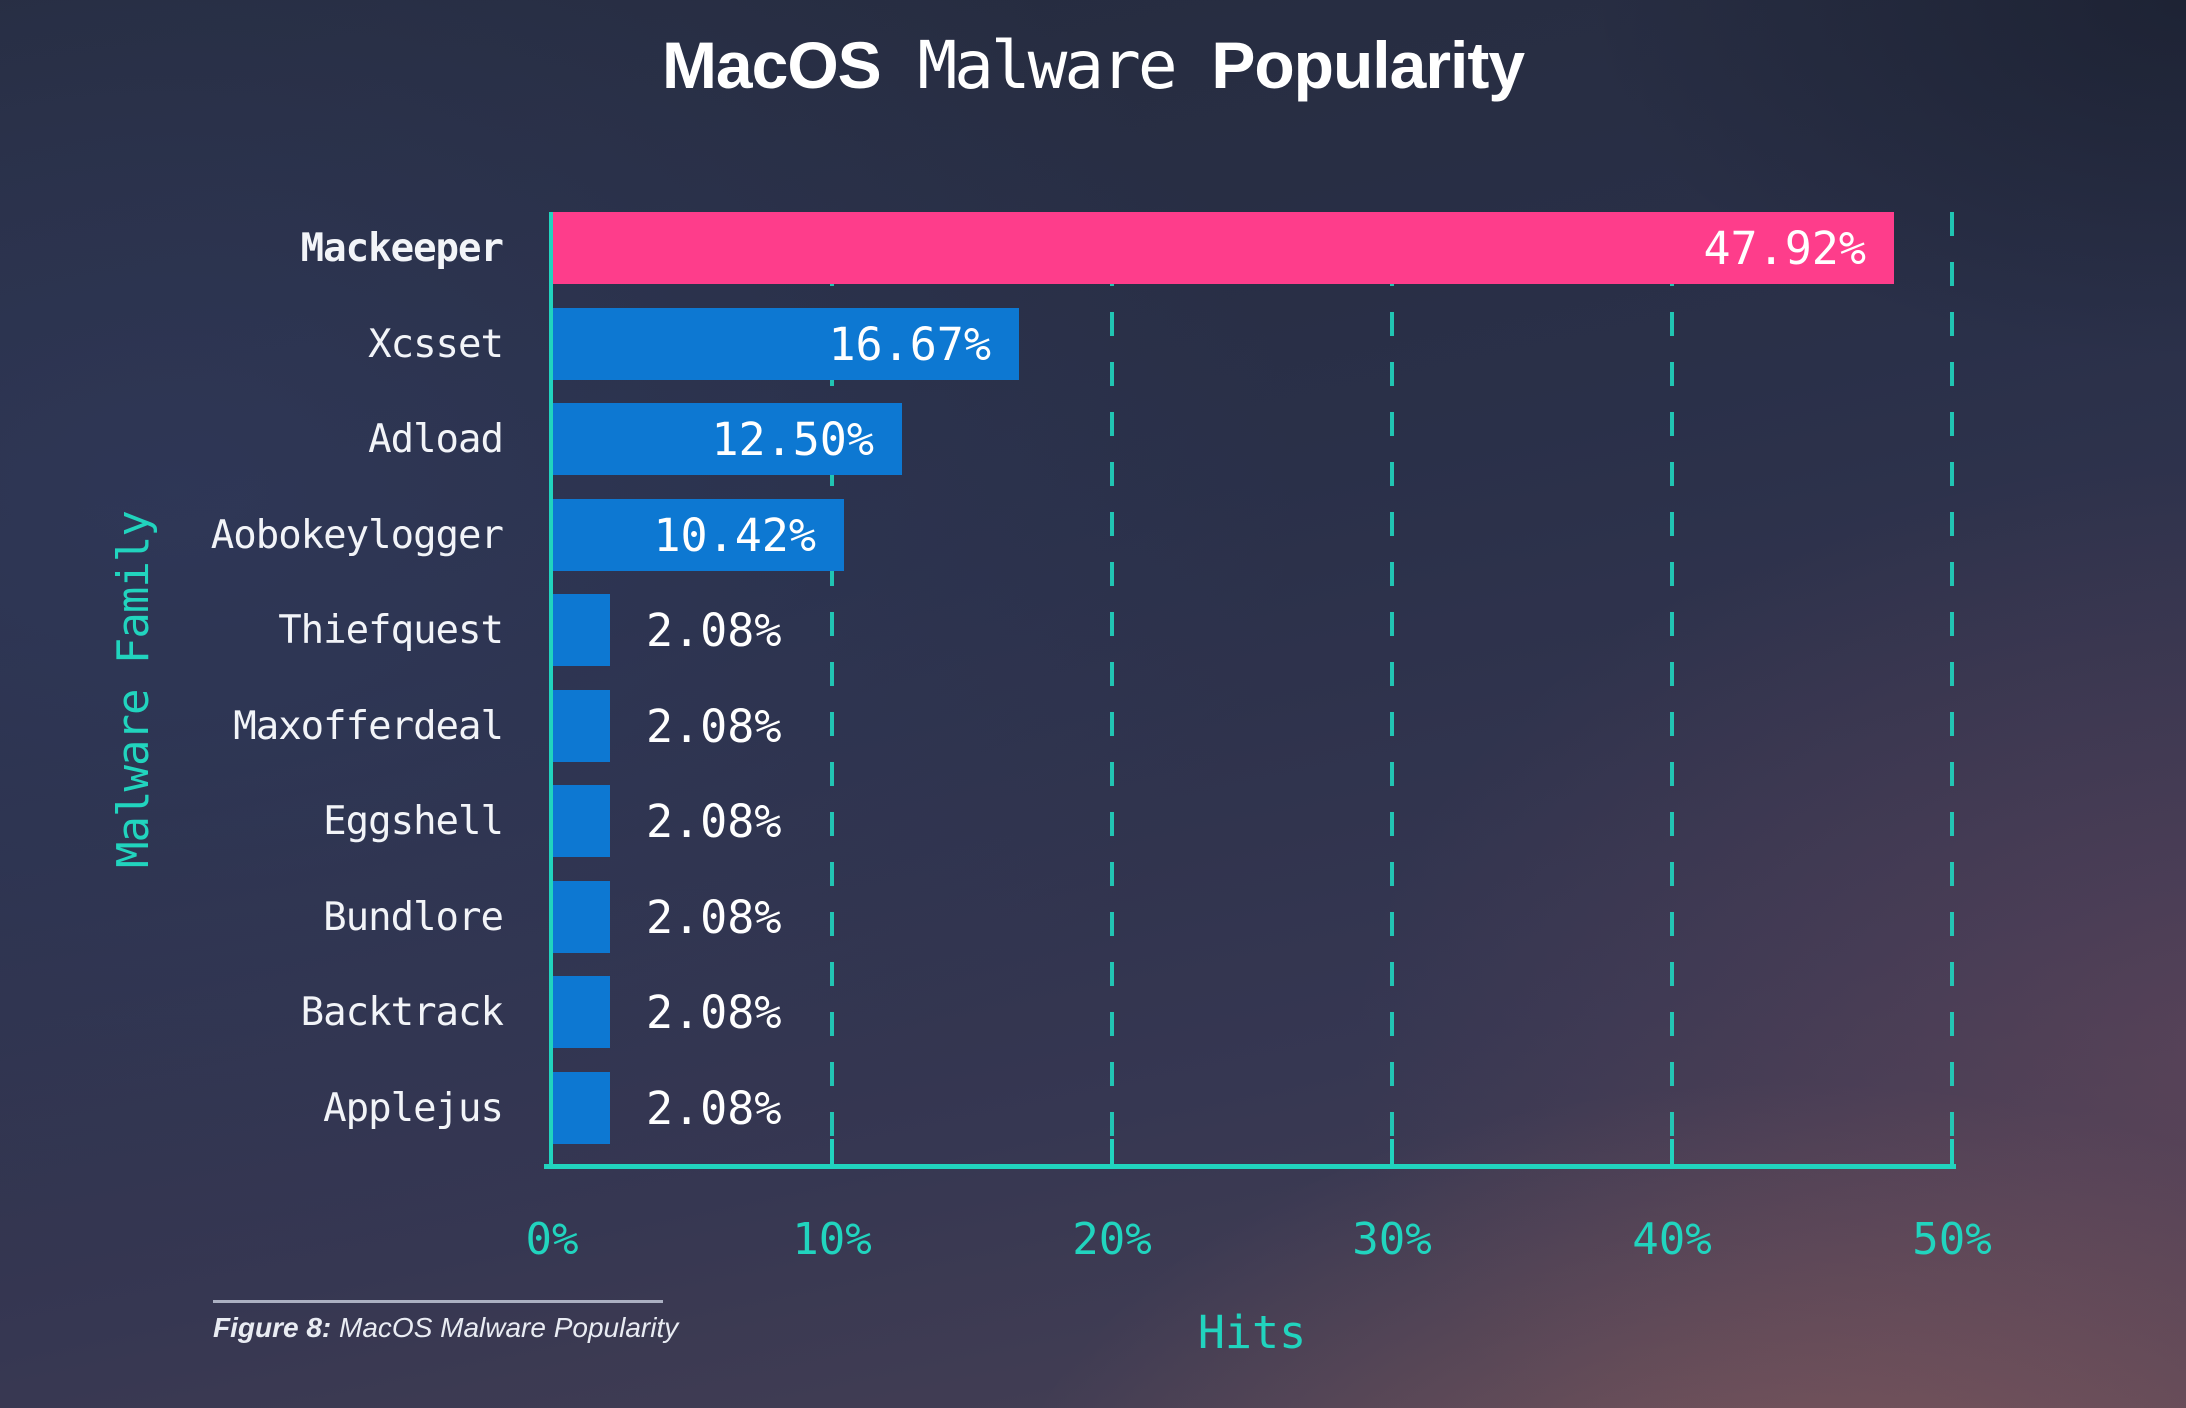 Image resolution: width=2186 pixels, height=1408 pixels. Describe the element at coordinates (391, 630) in the screenshot. I see `category-label-thiefquest: Thiefquest` at that location.